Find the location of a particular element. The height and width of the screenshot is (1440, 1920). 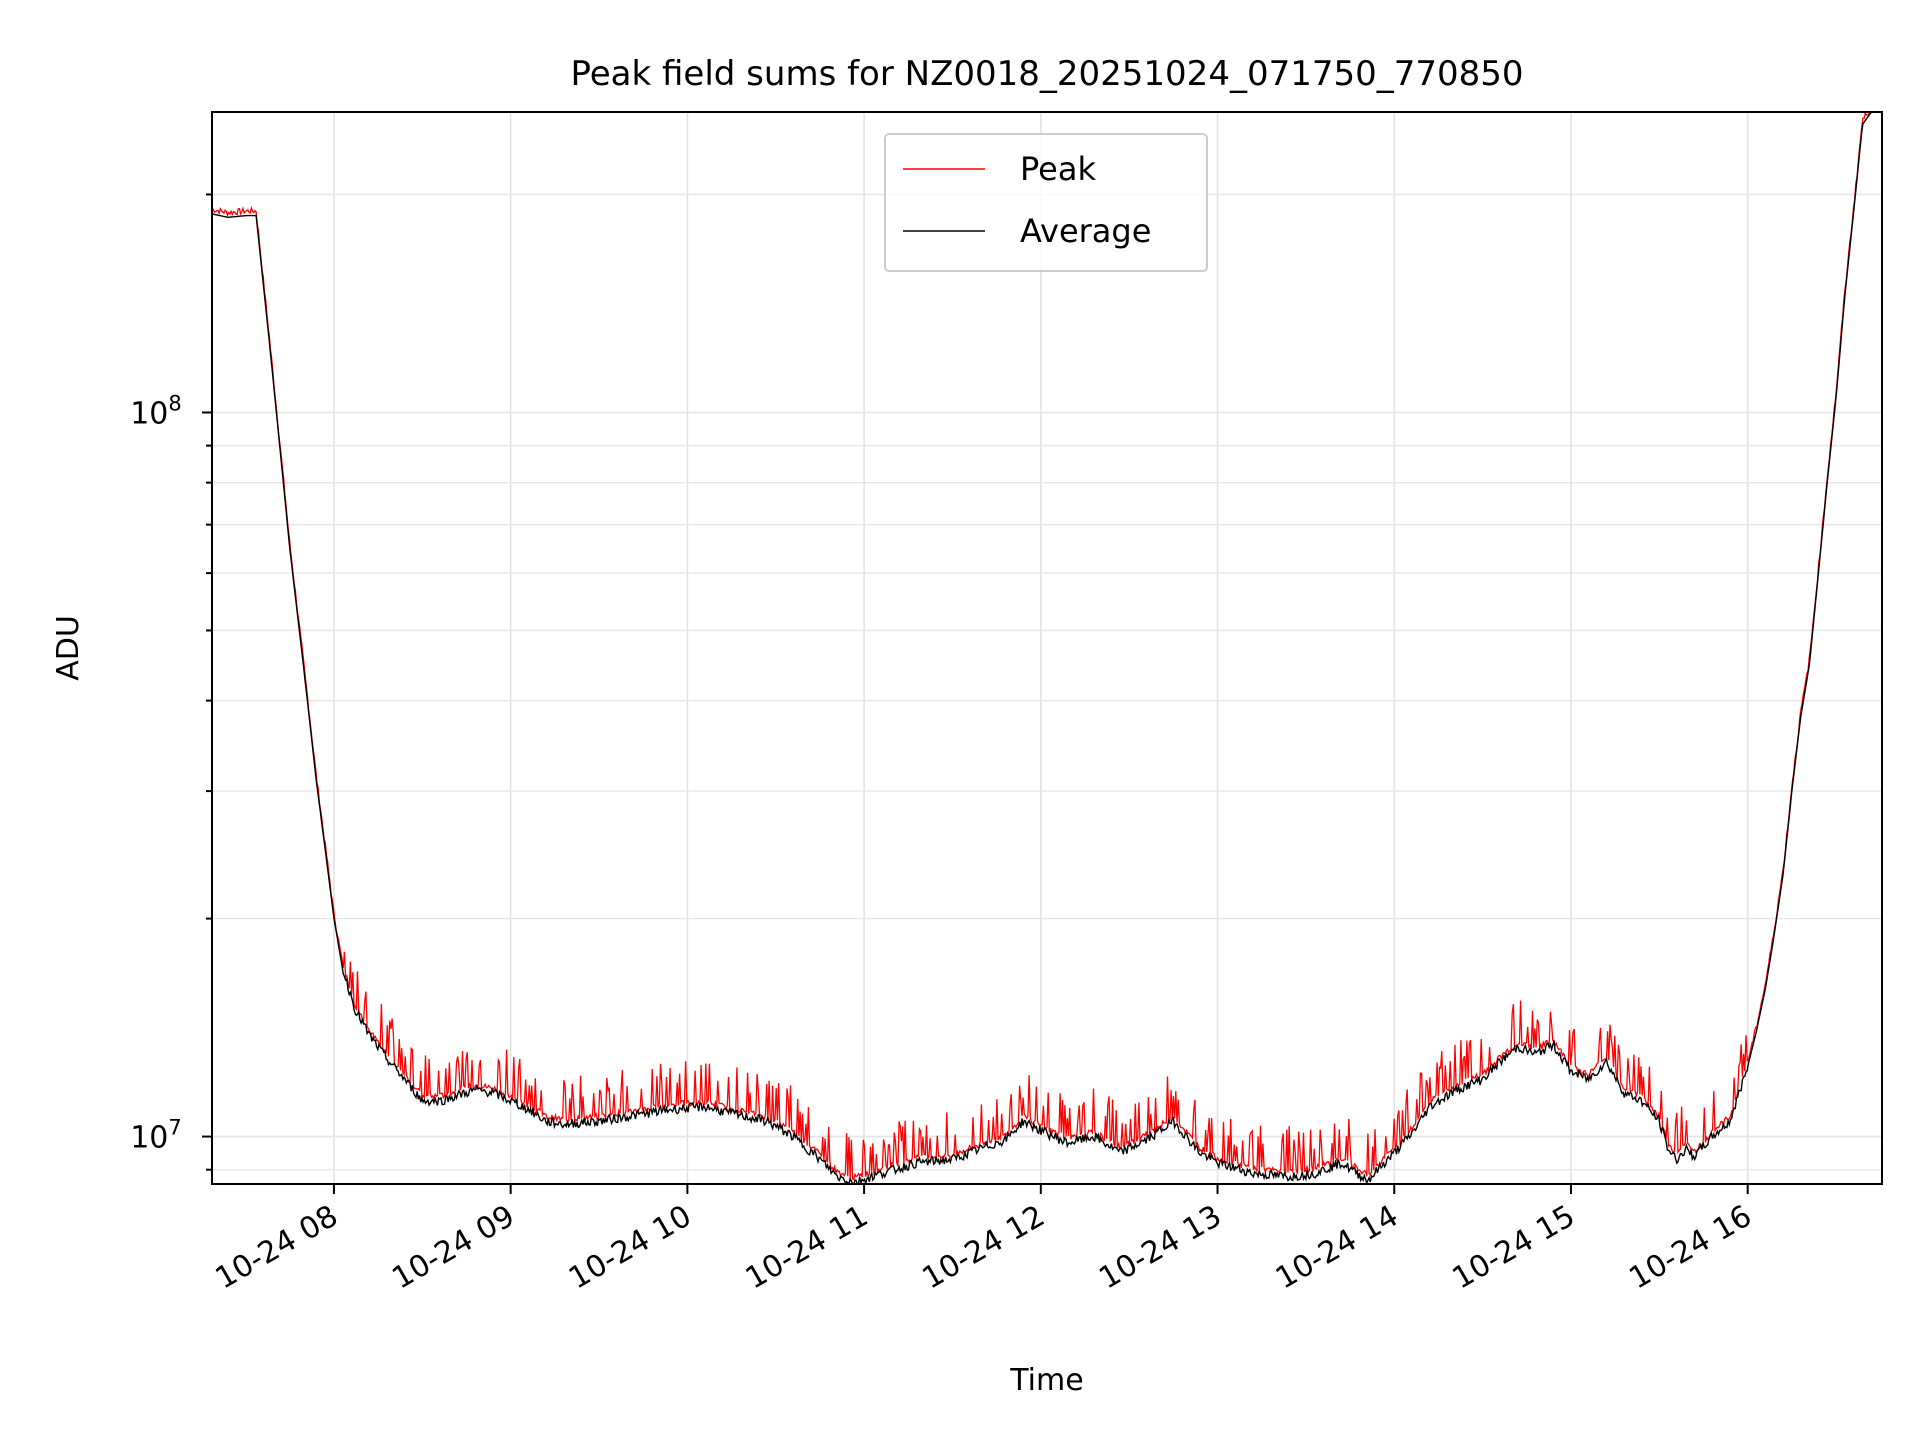

y-axis: 10⁷ 10⁸ is located at coordinates (171, 682).